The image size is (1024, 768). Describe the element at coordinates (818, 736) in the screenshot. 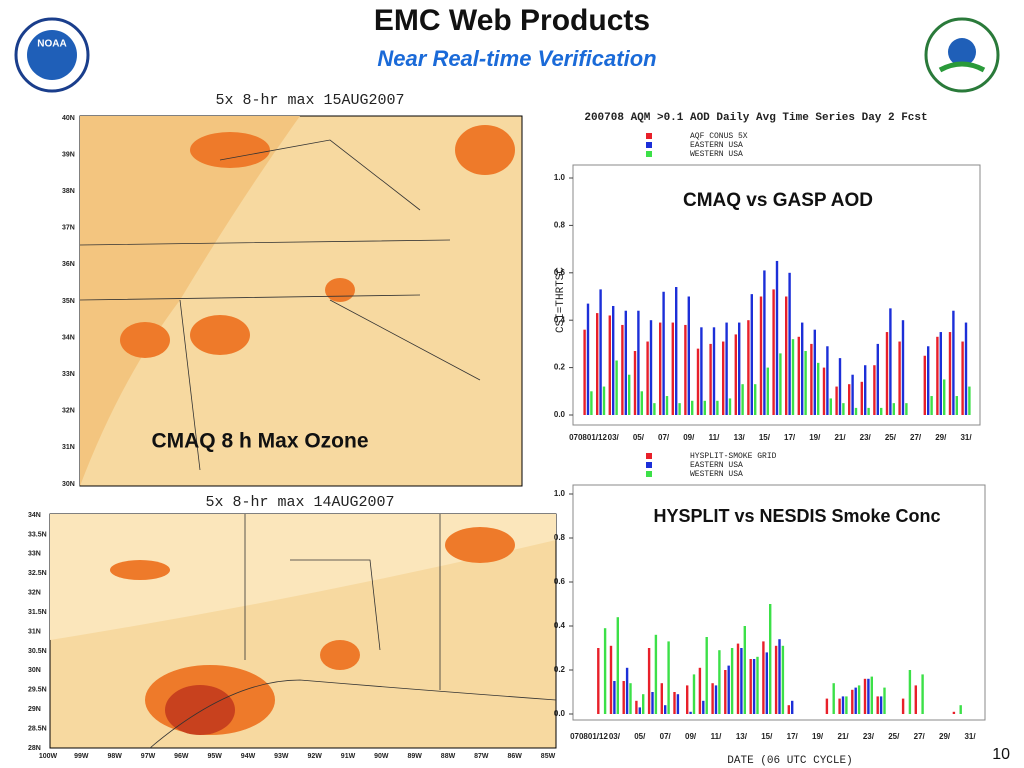

I see `x-tick-label: 19/` at that location.